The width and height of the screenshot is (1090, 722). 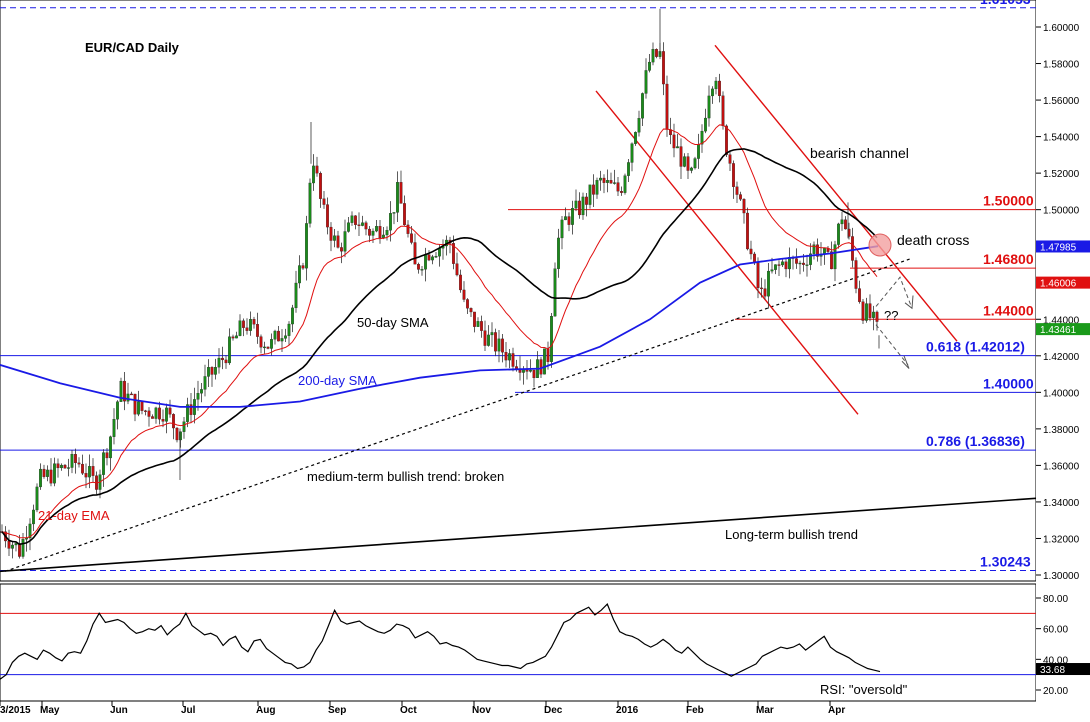 What do you see at coordinates (1008, 310) in the screenshot?
I see `level-label: 1.44000` at bounding box center [1008, 310].